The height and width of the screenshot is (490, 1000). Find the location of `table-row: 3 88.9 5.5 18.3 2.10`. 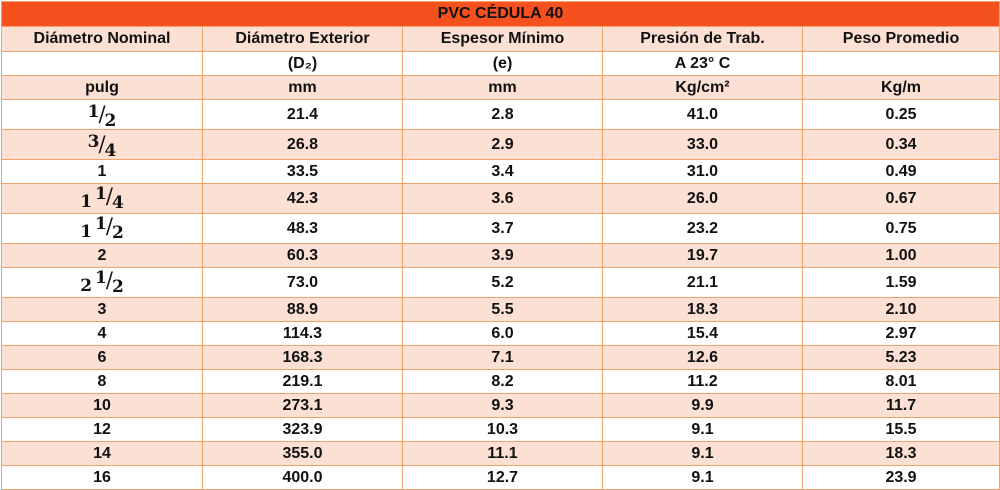

table-row: 3 88.9 5.5 18.3 2.10 is located at coordinates (500, 309).